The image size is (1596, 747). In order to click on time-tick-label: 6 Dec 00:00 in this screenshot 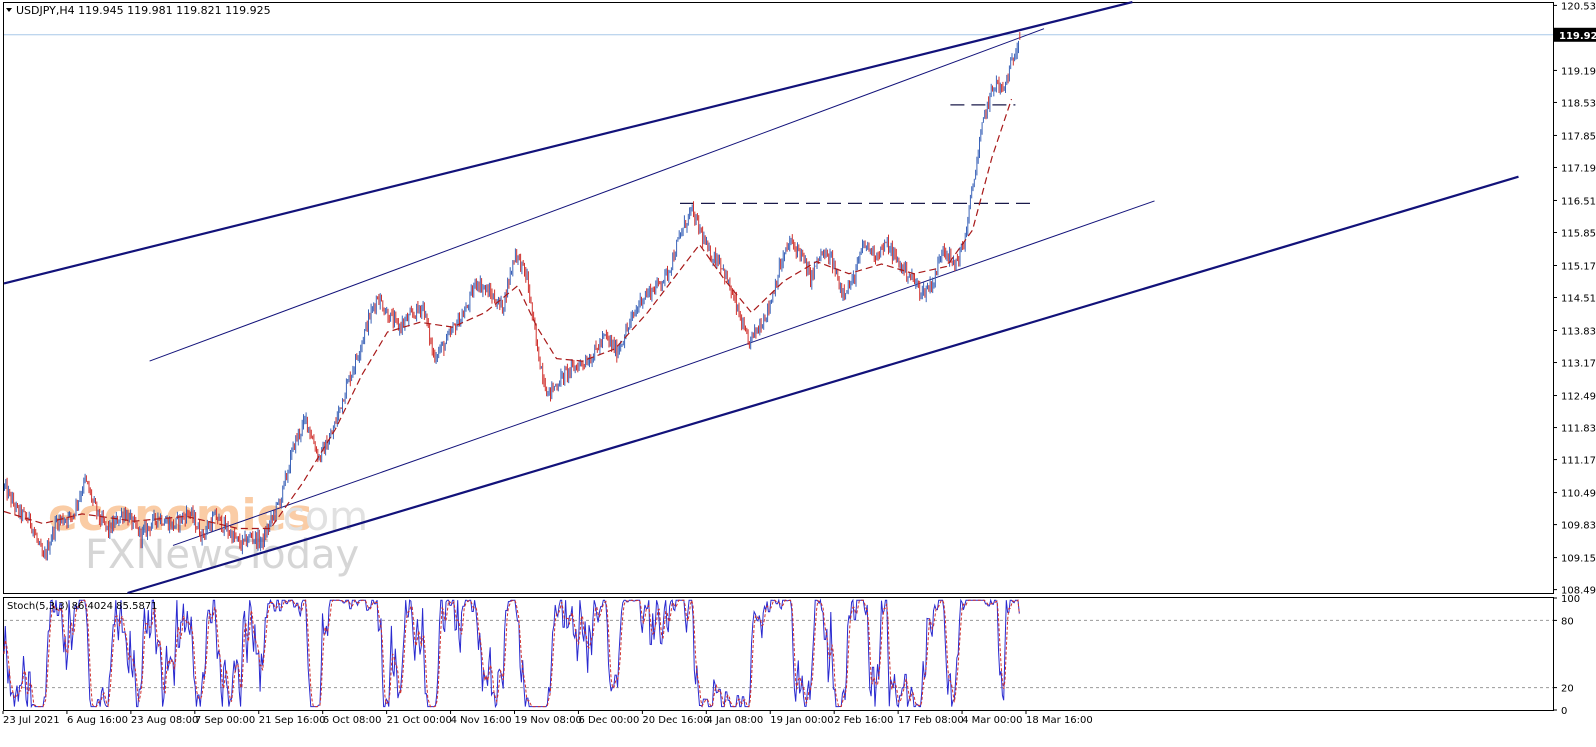, I will do `click(608, 720)`.